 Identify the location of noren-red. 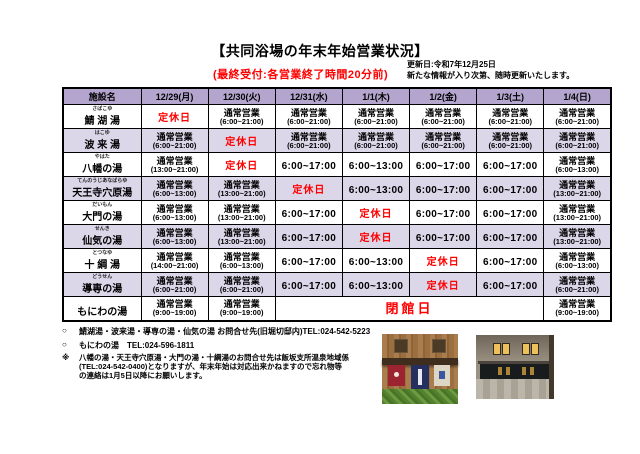
(396, 375).